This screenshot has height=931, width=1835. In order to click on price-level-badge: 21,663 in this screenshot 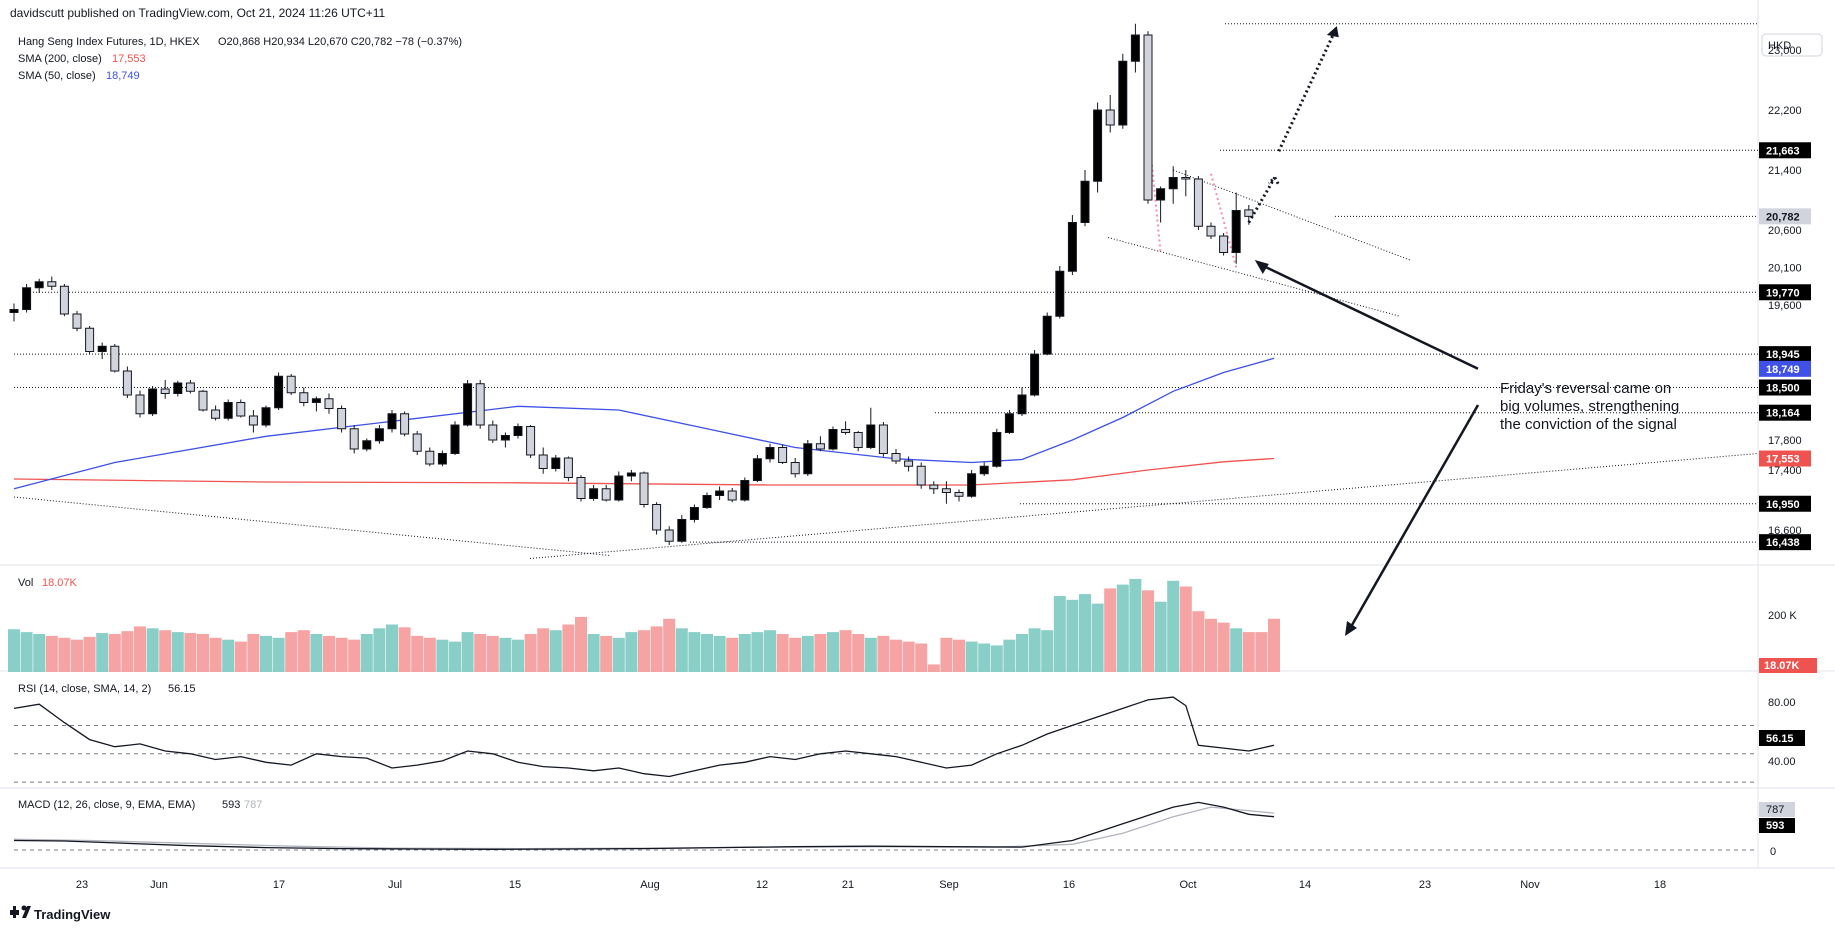, I will do `click(1783, 151)`.